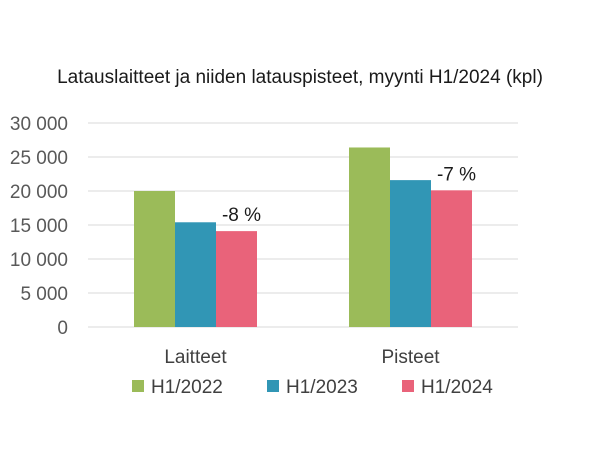  What do you see at coordinates (195, 274) in the screenshot?
I see `bar-laitteet-h1-2023` at bounding box center [195, 274].